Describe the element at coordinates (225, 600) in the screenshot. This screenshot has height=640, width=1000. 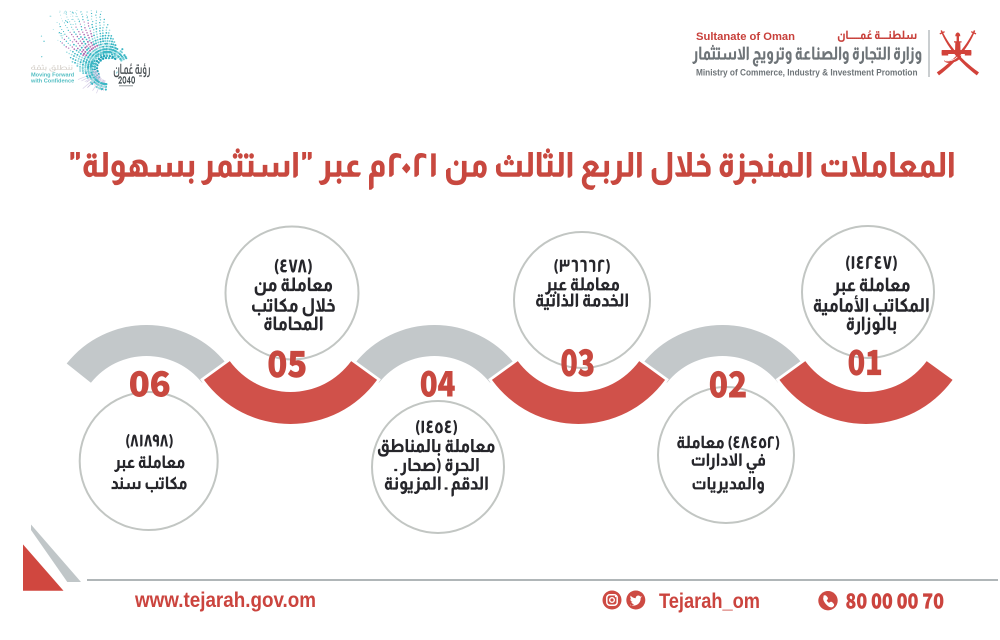
I see `svg-text: www.tejarah.gov.om` at that location.